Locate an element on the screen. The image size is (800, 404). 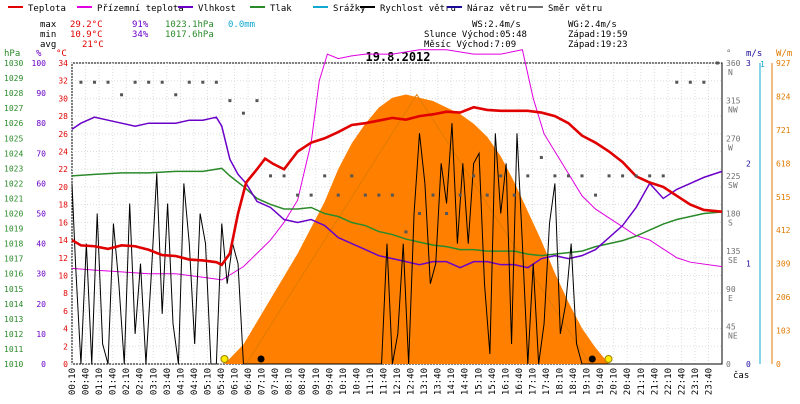
y-ms-tick-2: 2 is located at coordinates (748, 163).